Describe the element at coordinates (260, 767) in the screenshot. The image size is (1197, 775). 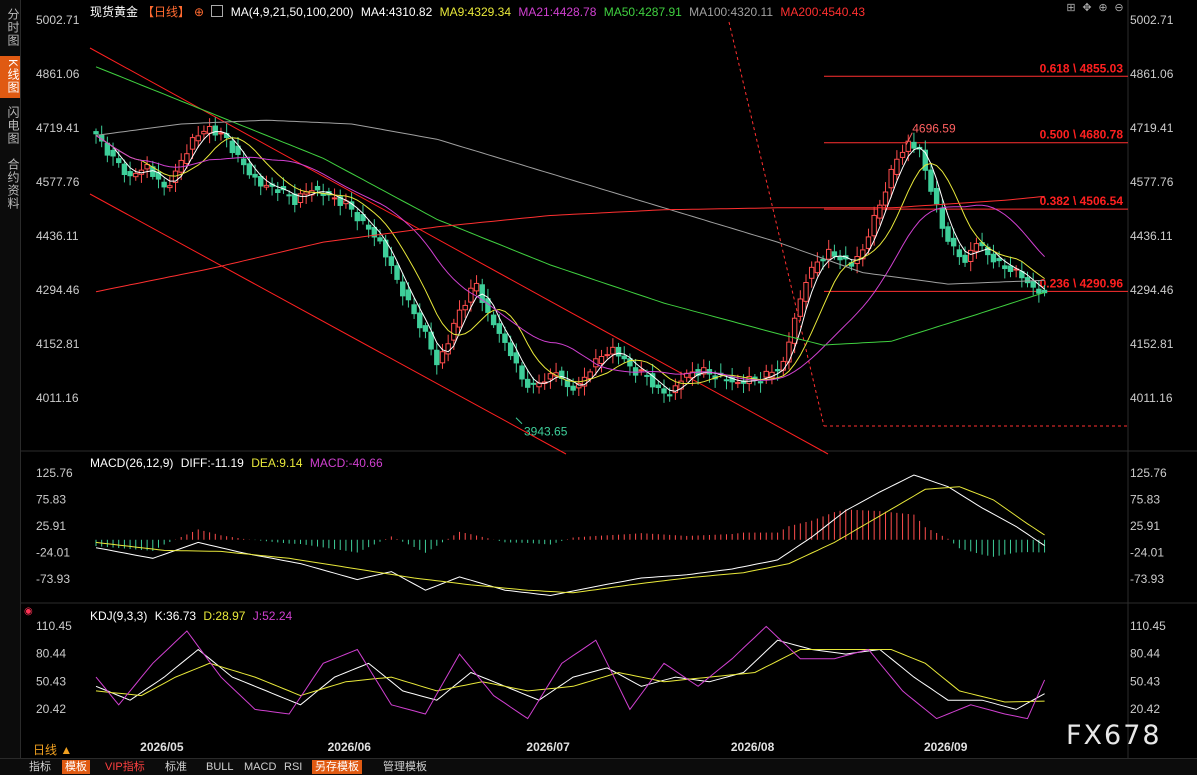
I see `toolbar-item-5: MACD` at that location.